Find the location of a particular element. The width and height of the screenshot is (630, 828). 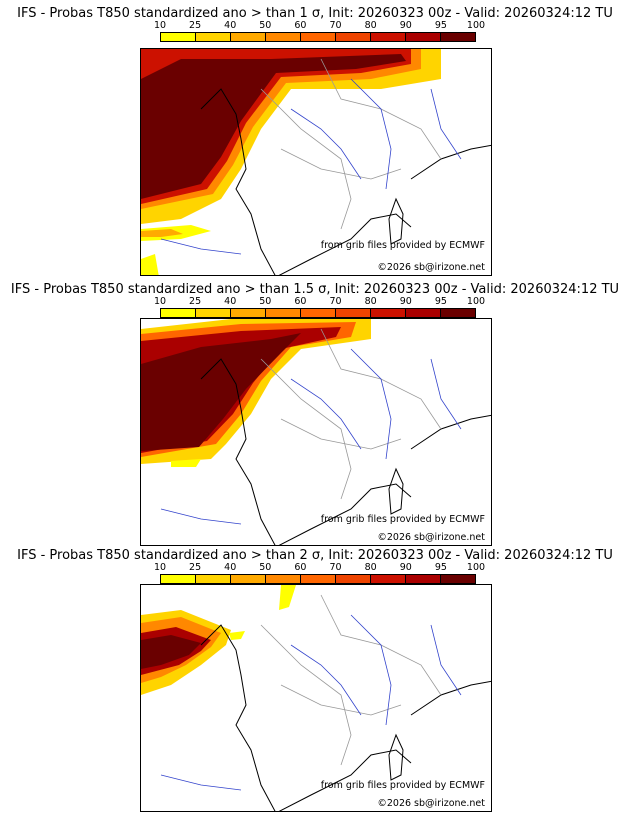

colorbar-tick: 70 is located at coordinates (335, 567).